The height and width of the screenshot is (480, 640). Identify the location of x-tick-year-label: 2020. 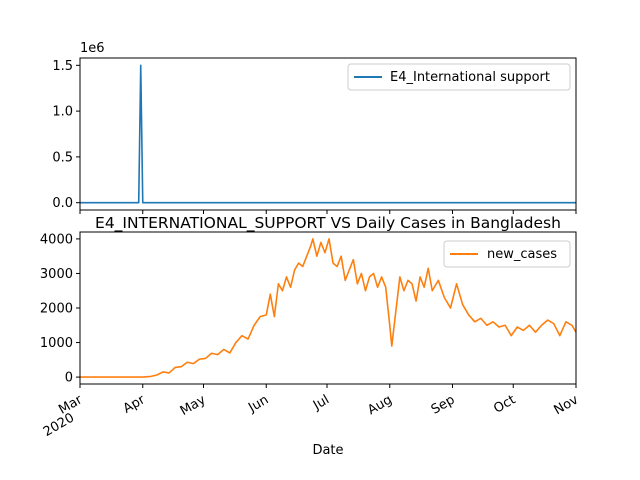
(59, 425).